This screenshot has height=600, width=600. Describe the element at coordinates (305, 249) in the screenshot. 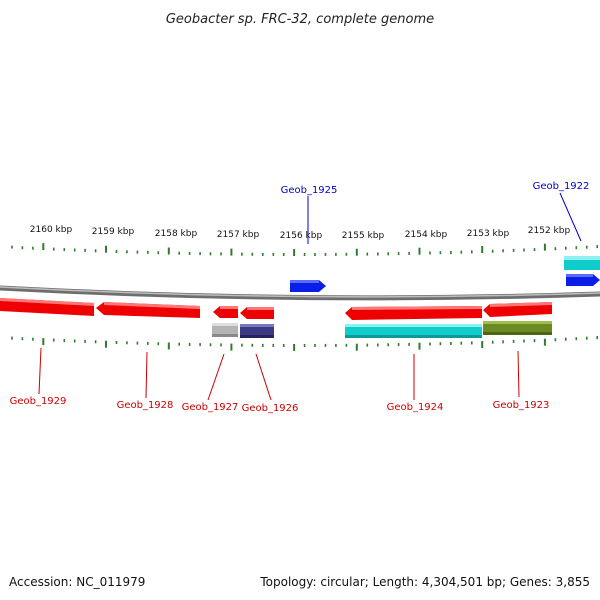

I see `tick-track-top` at that location.